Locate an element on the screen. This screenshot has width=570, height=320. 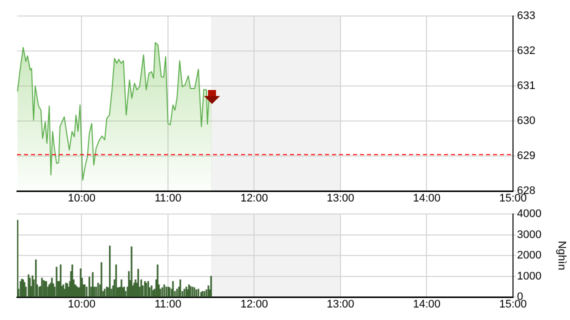
y-tick-label: 632 is located at coordinates (526, 51).